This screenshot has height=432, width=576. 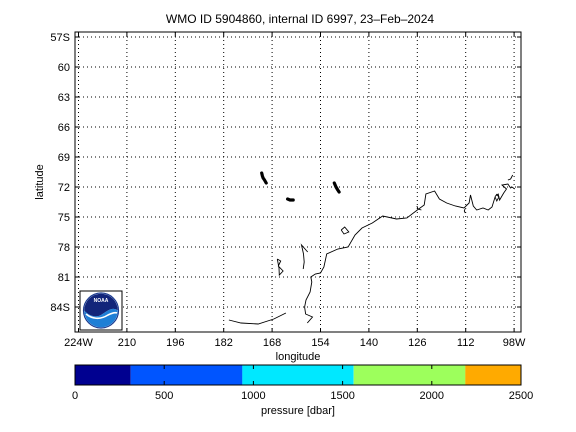 What do you see at coordinates (64, 248) in the screenshot?
I see `lat-tick-label: 78` at bounding box center [64, 248].